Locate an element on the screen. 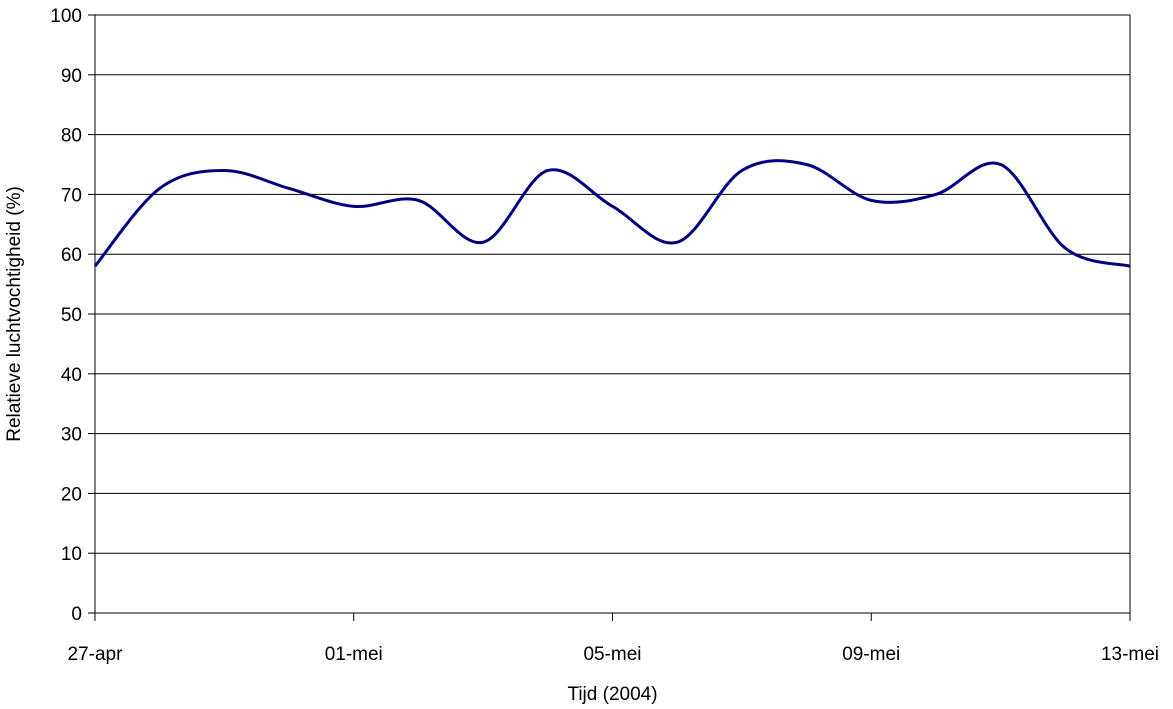 The image size is (1173, 709). y-tick-label-80: 80 is located at coordinates (71, 136).